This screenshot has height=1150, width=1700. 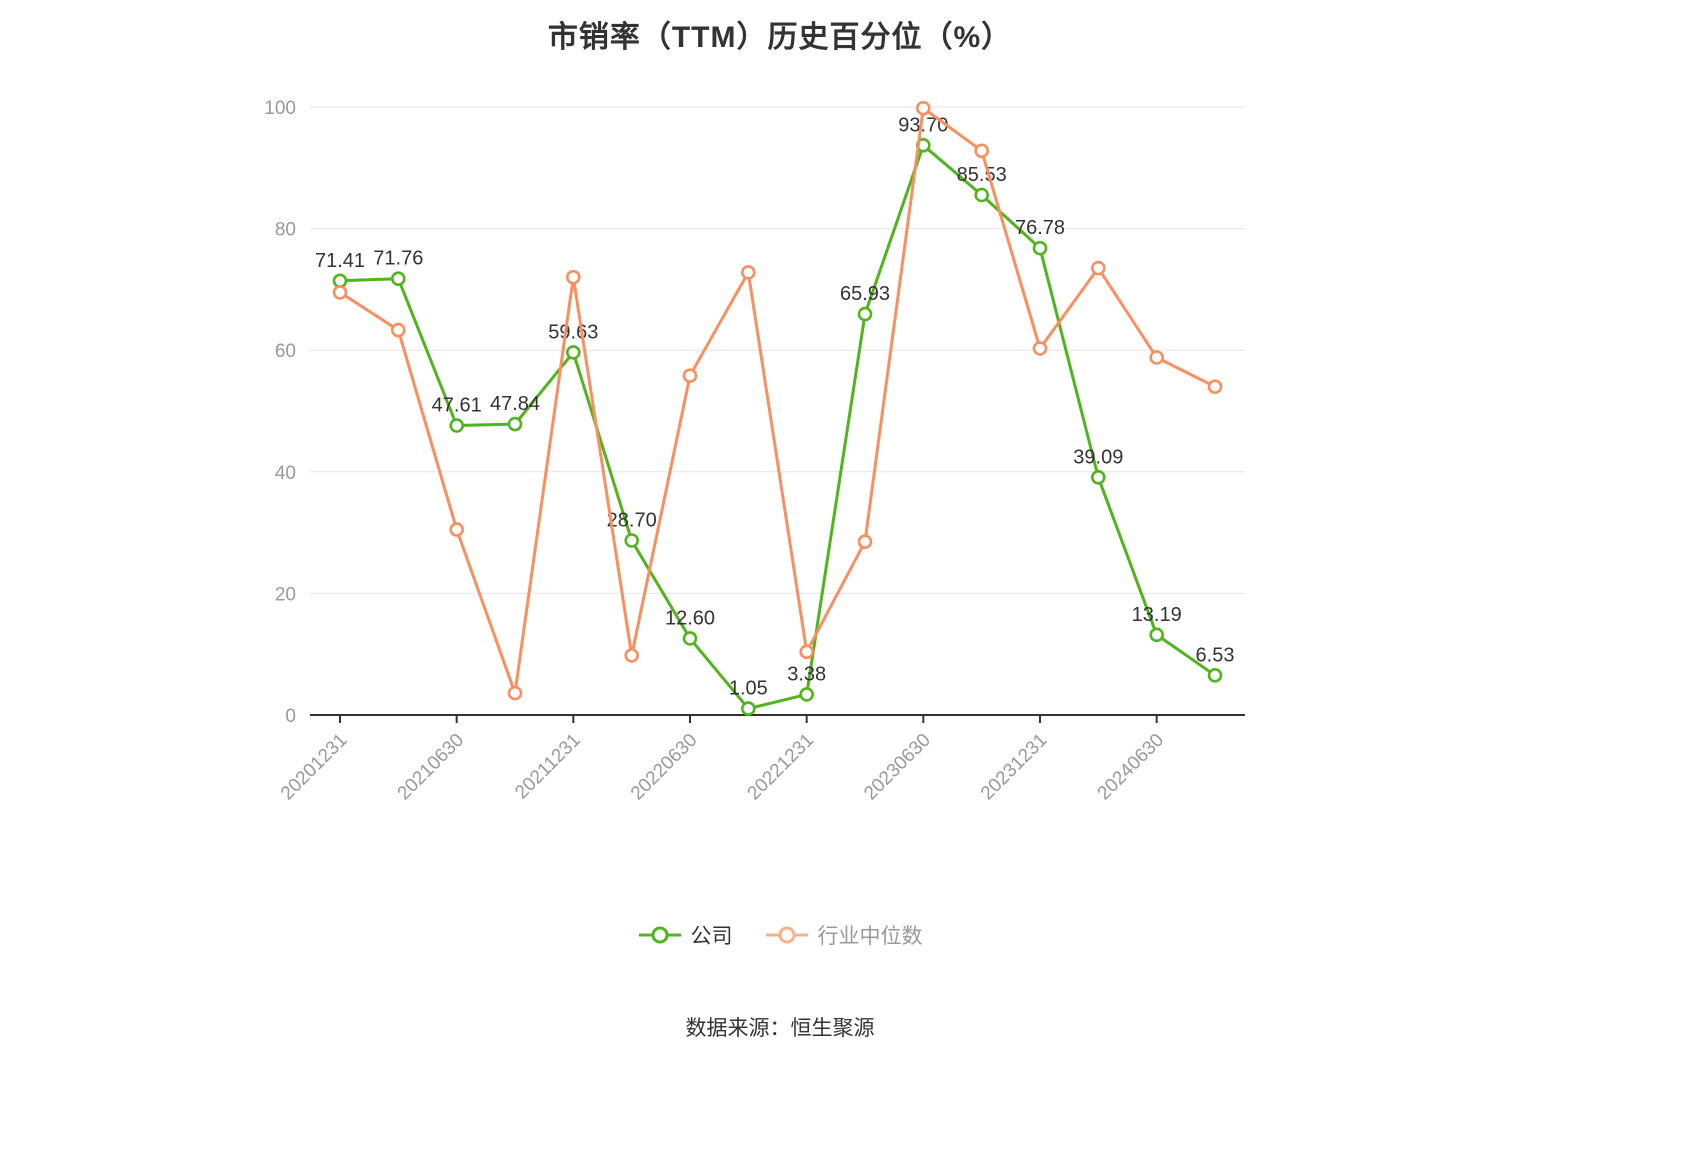 I want to click on chart-title: 市销率（TTM）历史百分位（%）, so click(x=780, y=37).